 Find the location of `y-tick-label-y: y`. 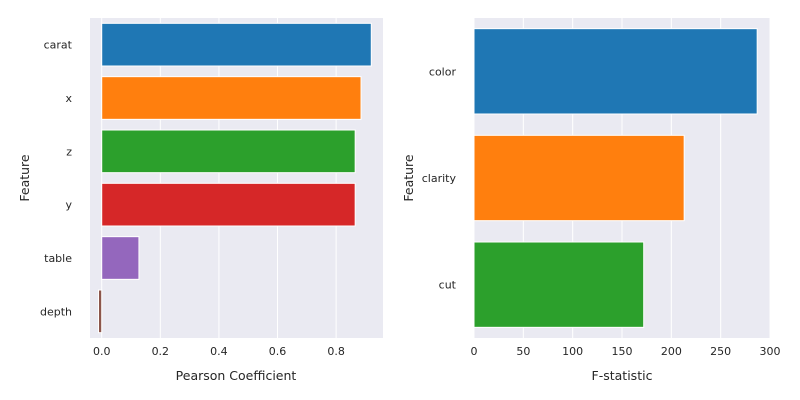

y-tick-label-y: y is located at coordinates (68, 205).